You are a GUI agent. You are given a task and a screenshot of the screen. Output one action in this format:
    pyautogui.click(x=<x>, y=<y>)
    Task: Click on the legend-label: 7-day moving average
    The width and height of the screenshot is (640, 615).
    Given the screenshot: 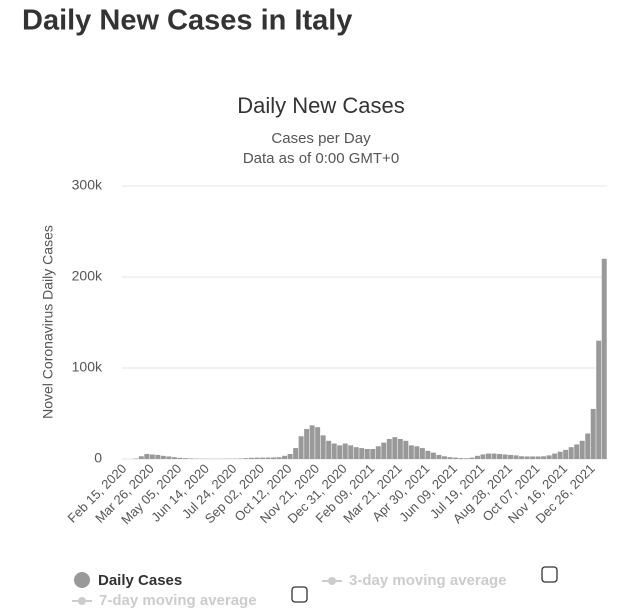 What is the action you would take?
    pyautogui.click(x=178, y=600)
    